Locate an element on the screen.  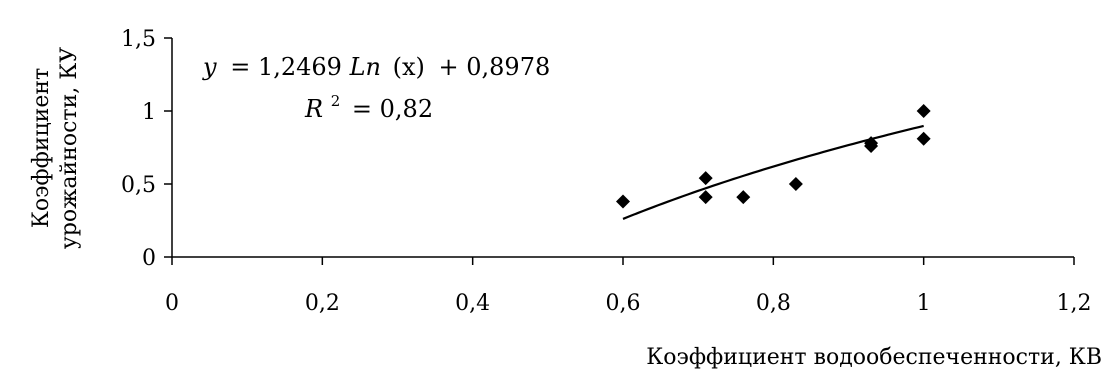
r2-value: = 0,82 is located at coordinates (392, 109).